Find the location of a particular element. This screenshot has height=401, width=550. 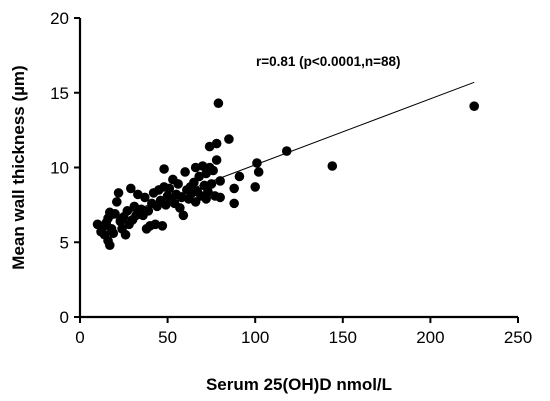

x-tick-label: 0 is located at coordinates (79, 337).